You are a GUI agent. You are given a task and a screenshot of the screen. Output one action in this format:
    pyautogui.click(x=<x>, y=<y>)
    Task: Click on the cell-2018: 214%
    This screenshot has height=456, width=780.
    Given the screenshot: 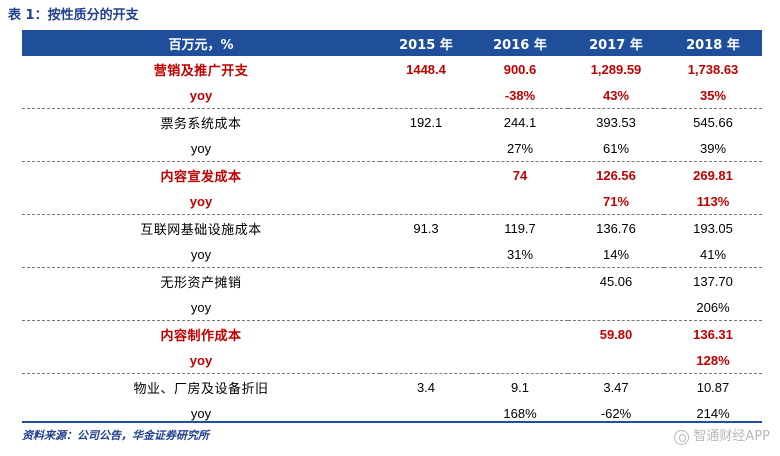 What is the action you would take?
    pyautogui.click(x=713, y=413)
    